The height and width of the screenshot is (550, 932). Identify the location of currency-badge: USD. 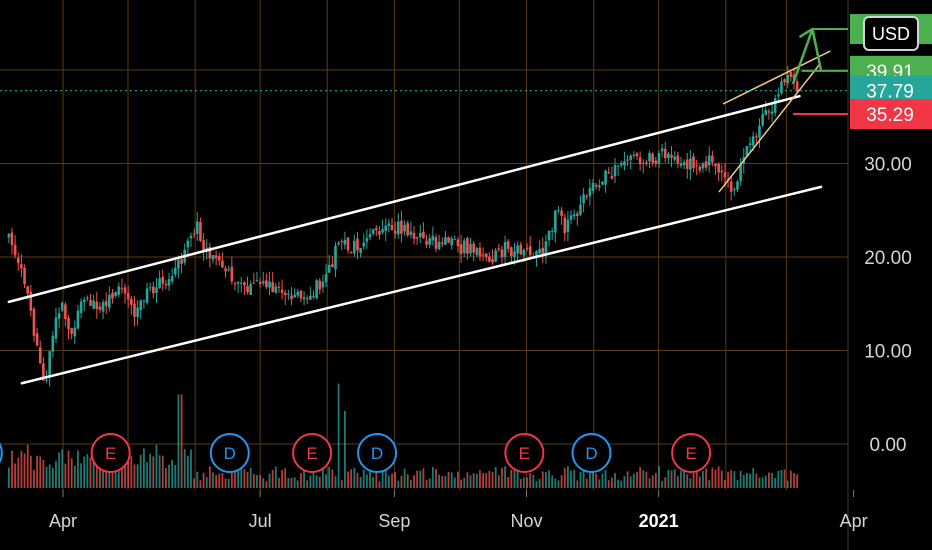
(891, 33).